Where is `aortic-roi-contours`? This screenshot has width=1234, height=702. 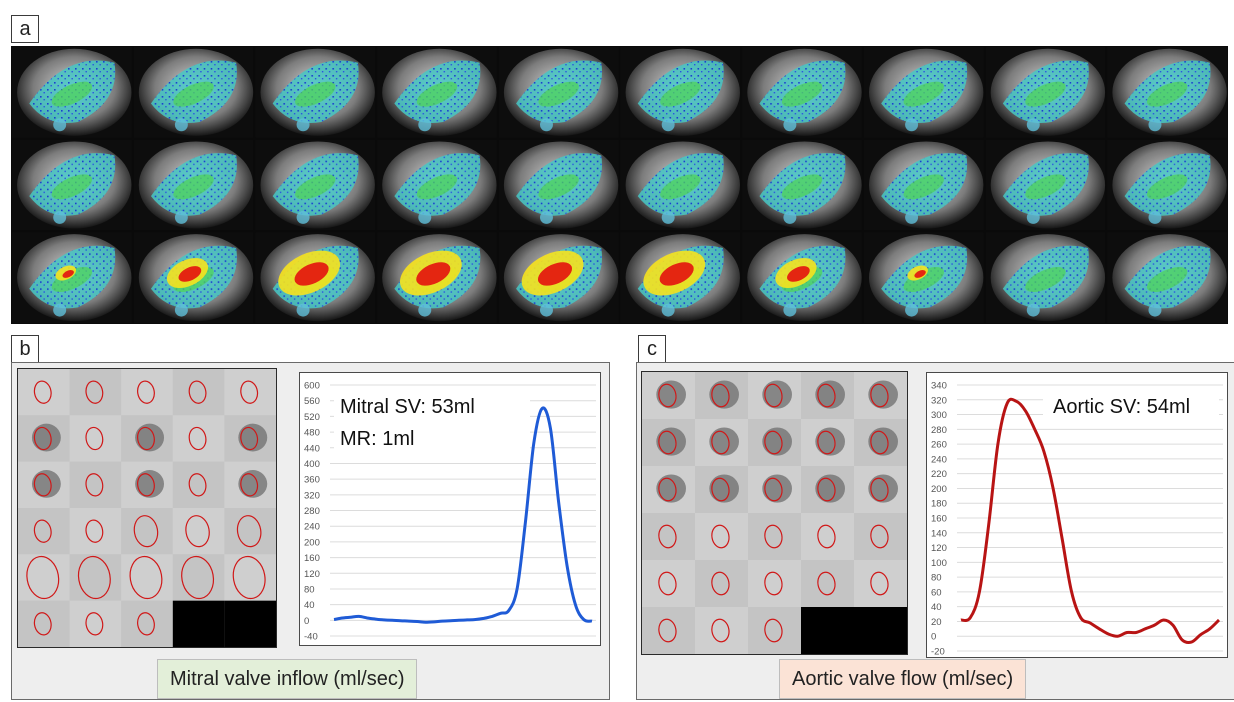 aortic-roi-contours is located at coordinates (774, 513).